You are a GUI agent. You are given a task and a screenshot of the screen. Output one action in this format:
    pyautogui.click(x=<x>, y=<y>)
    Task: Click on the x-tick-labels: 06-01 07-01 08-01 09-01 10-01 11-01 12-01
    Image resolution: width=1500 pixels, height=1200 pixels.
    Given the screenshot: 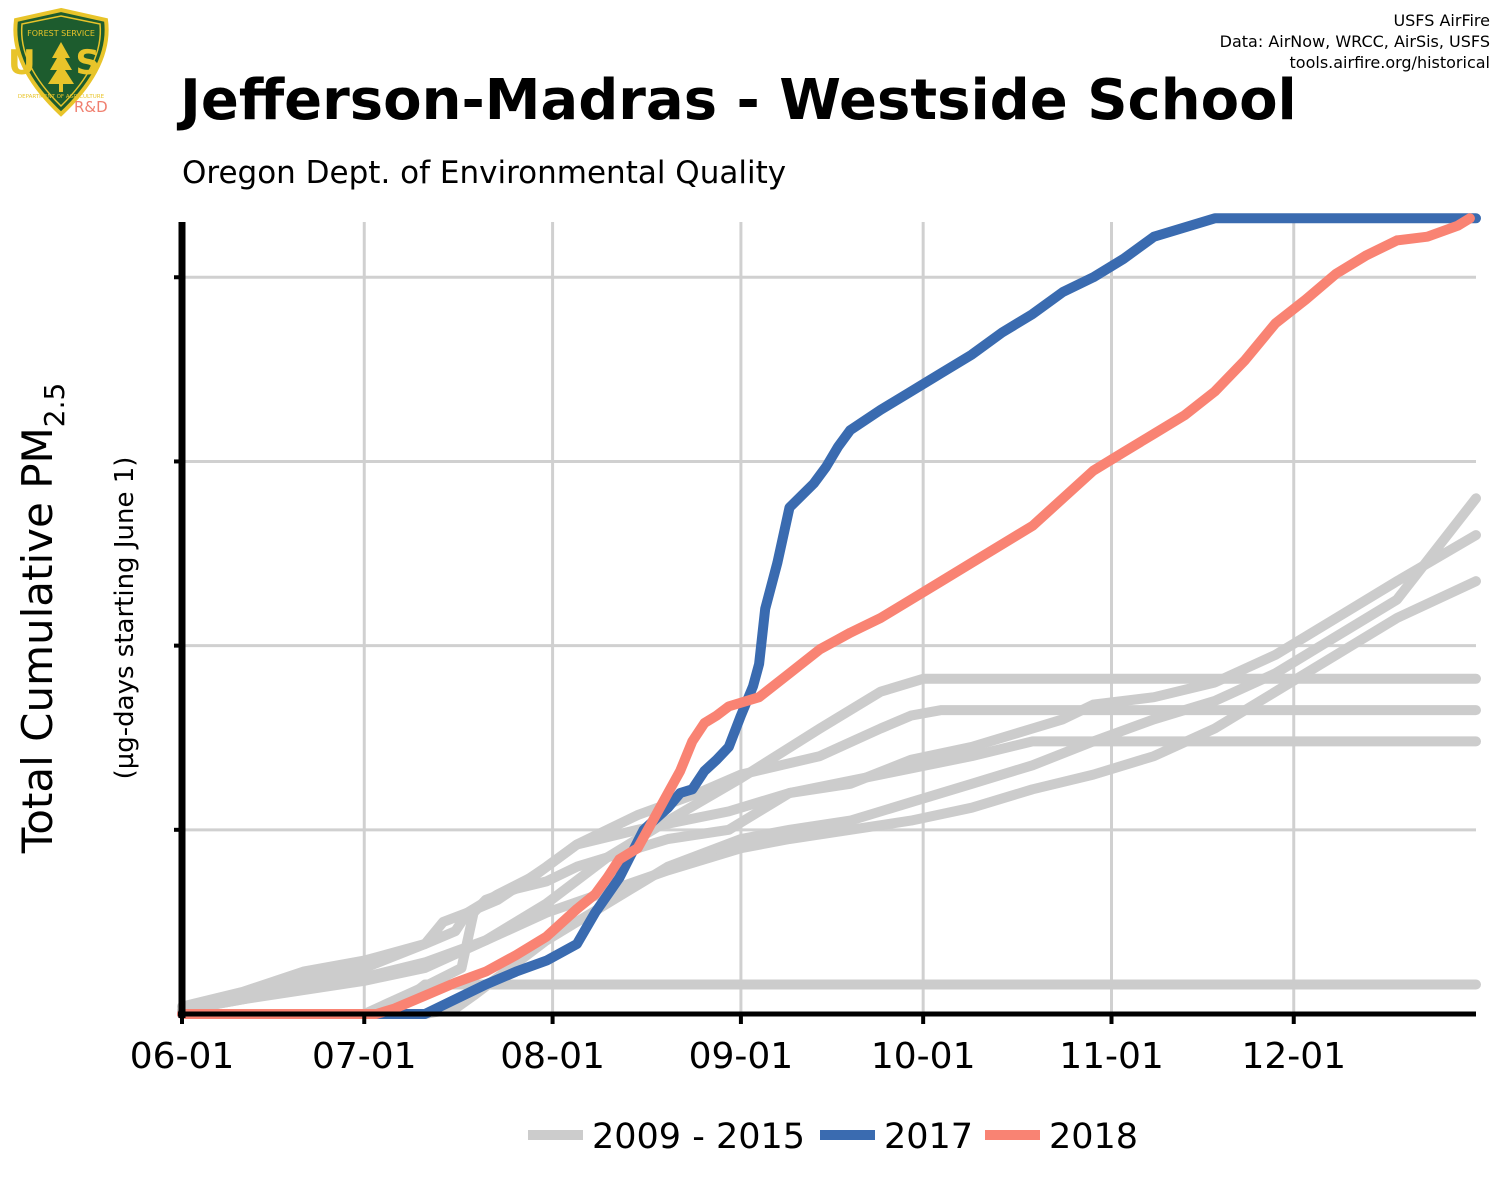 What is the action you would take?
    pyautogui.click(x=738, y=1056)
    